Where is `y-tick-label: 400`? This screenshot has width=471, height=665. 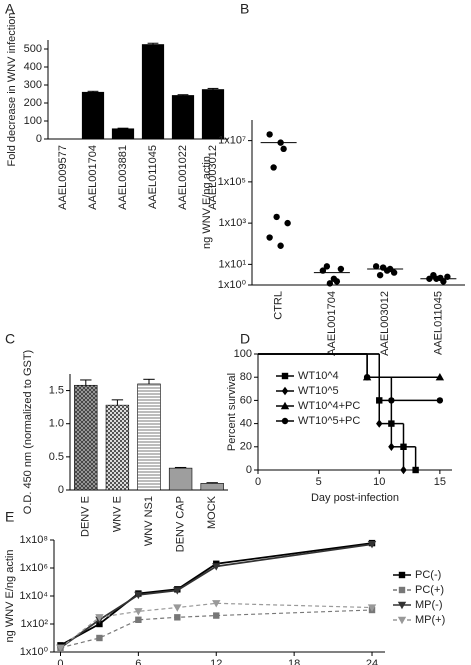 y-tick-label: 400 is located at coordinates (33, 67).